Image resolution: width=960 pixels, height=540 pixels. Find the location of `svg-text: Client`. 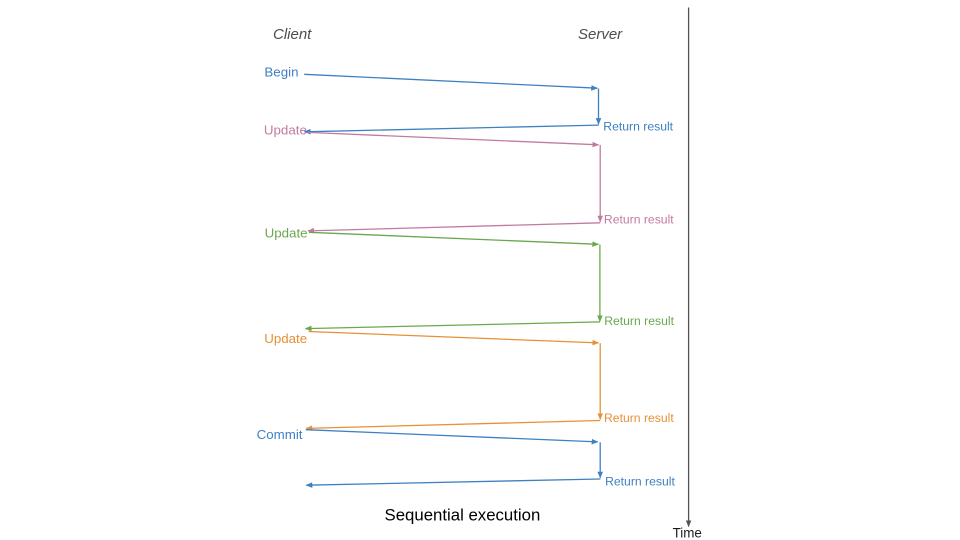

svg-text: Client is located at coordinates (292, 34).